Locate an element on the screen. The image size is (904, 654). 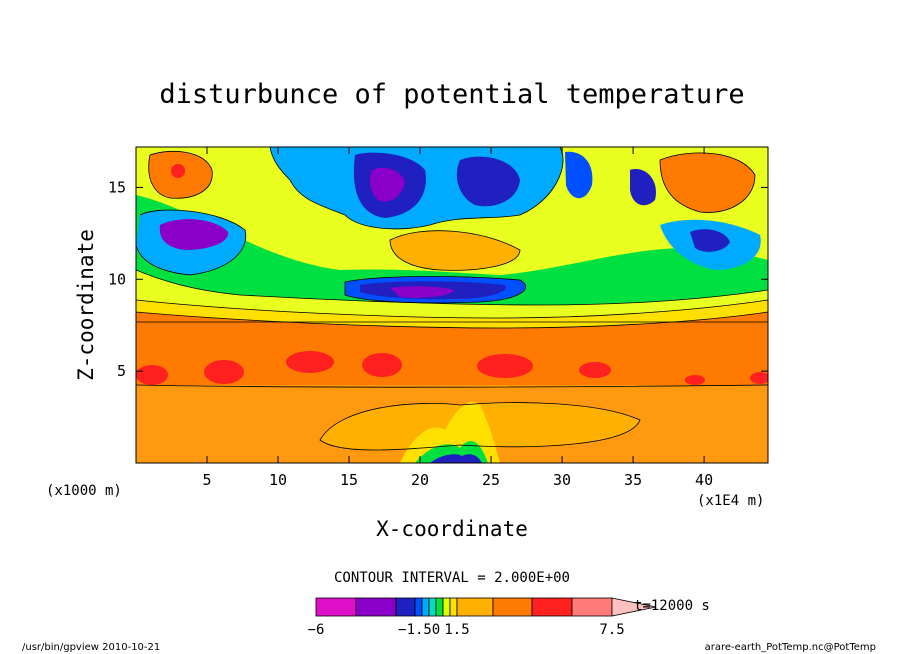
x-tick-label: 35 is located at coordinates (633, 480).